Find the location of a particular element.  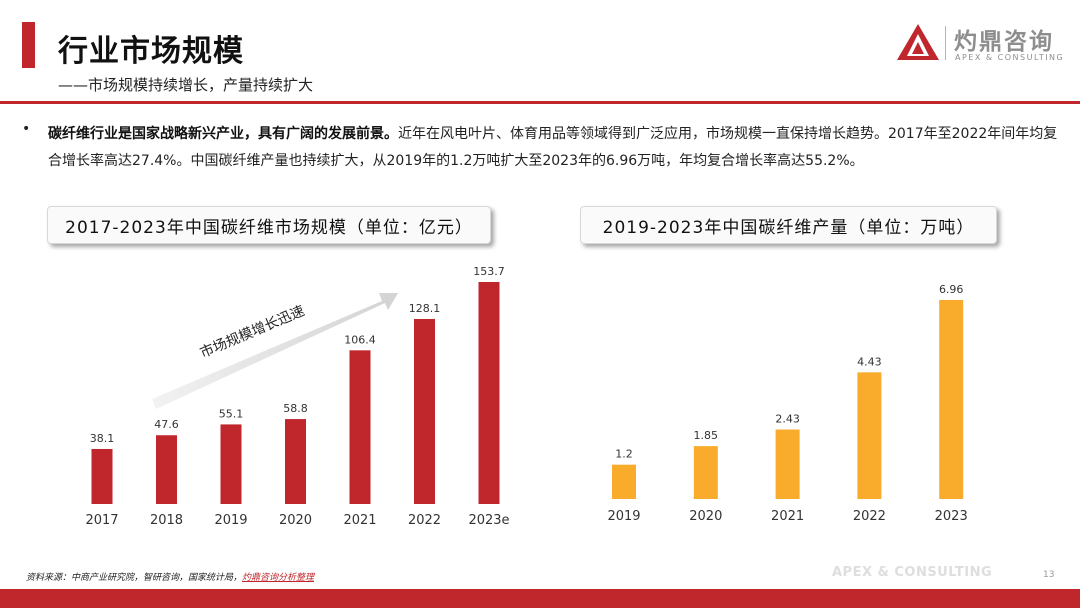

output-category-label: 2019 is located at coordinates (623, 516).